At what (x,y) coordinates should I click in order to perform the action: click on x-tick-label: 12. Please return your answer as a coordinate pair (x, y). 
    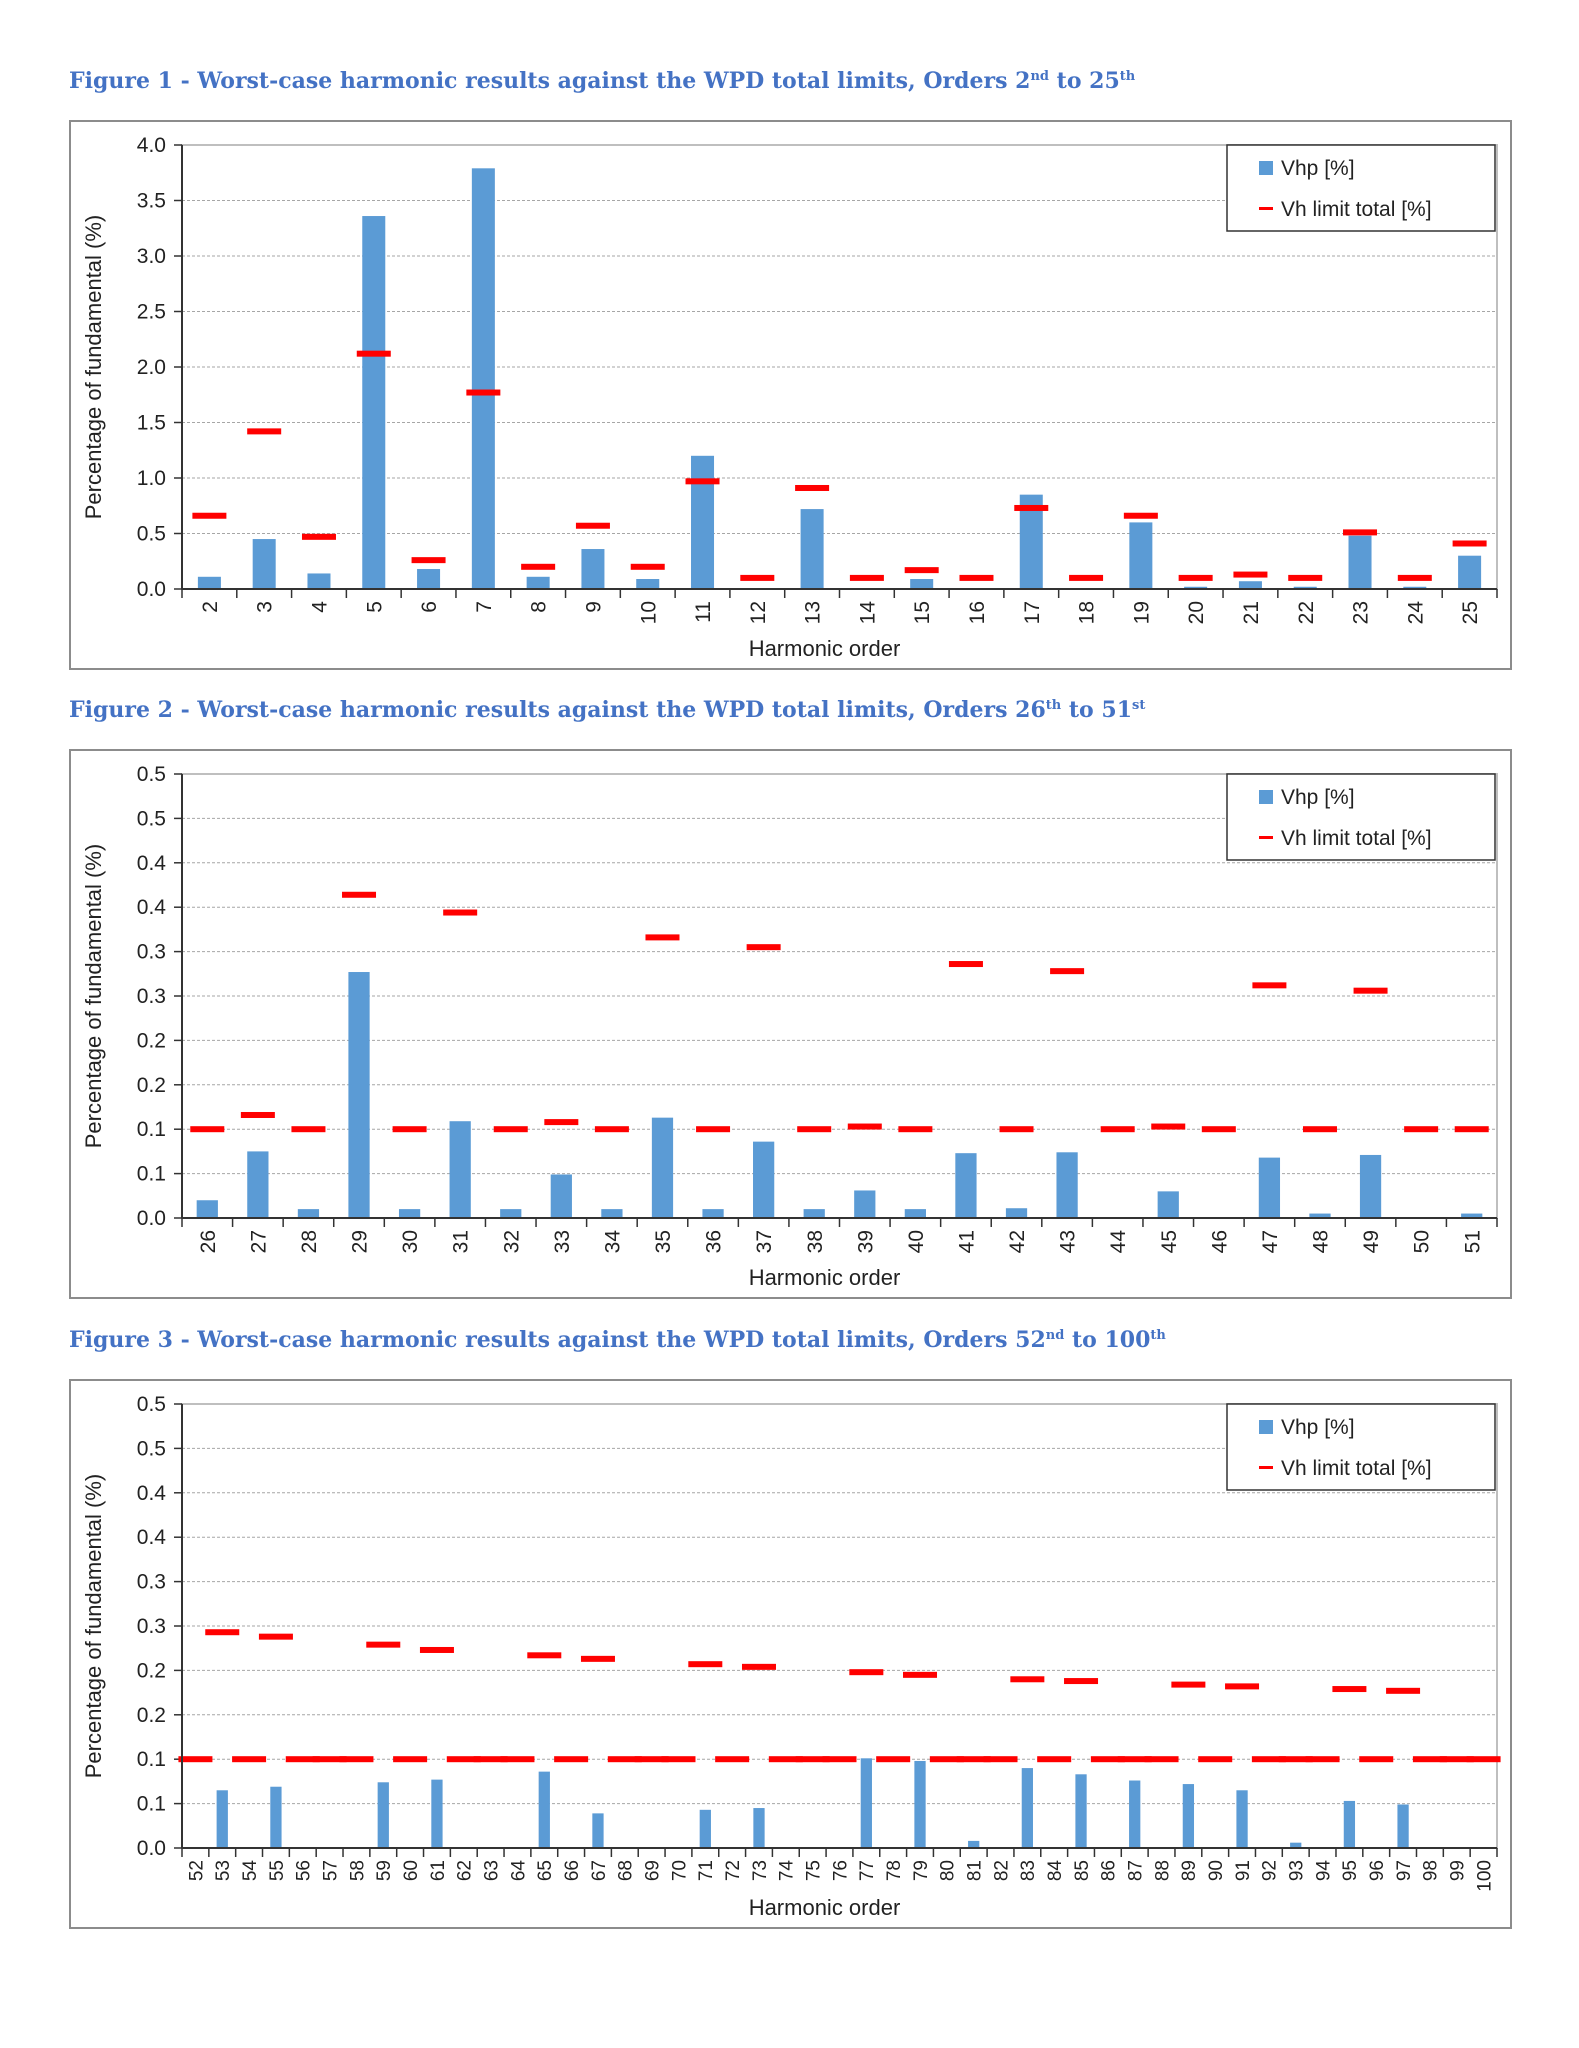
    Looking at the image, I should click on (758, 612).